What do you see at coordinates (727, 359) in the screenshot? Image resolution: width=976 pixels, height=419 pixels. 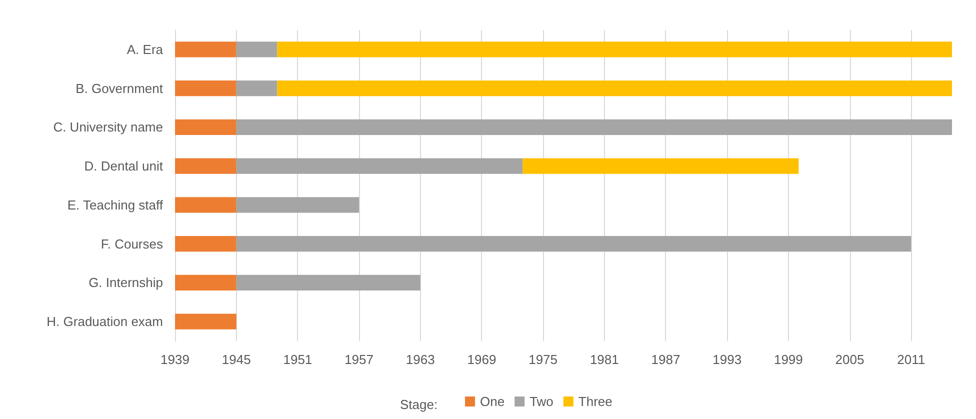 I see `x-tick-label: 1993` at bounding box center [727, 359].